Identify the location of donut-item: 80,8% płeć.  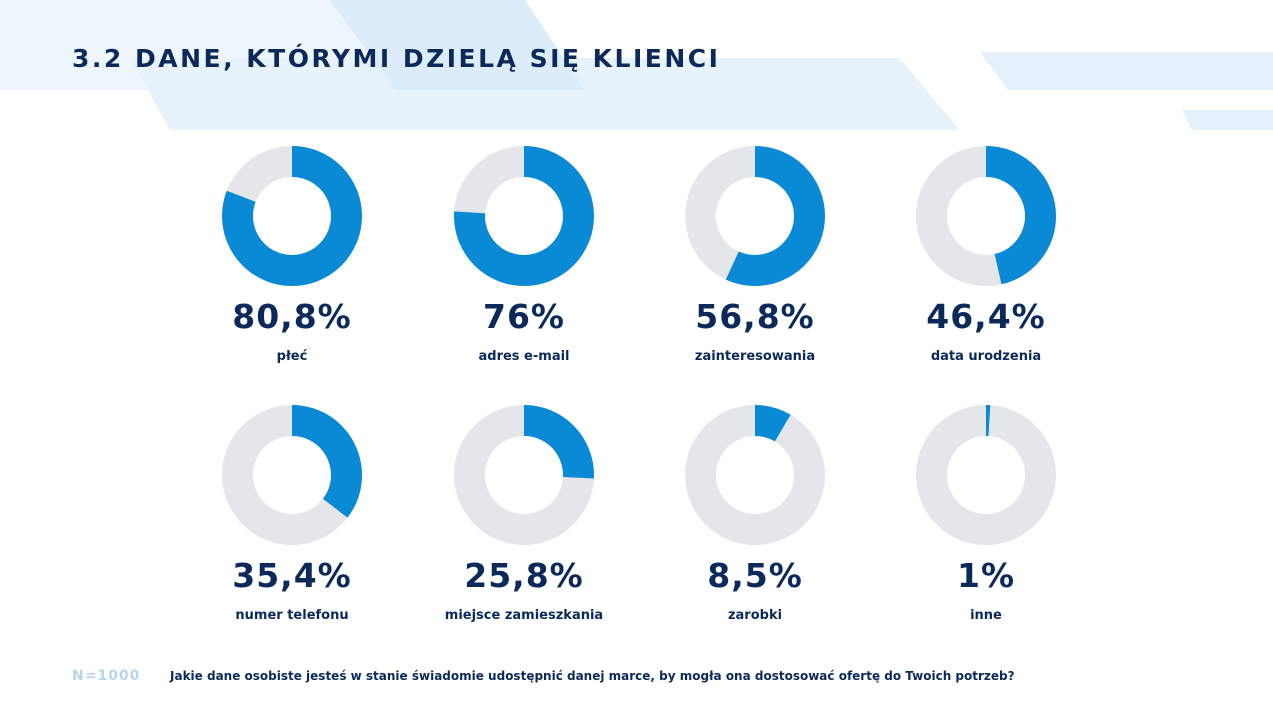
(292, 255).